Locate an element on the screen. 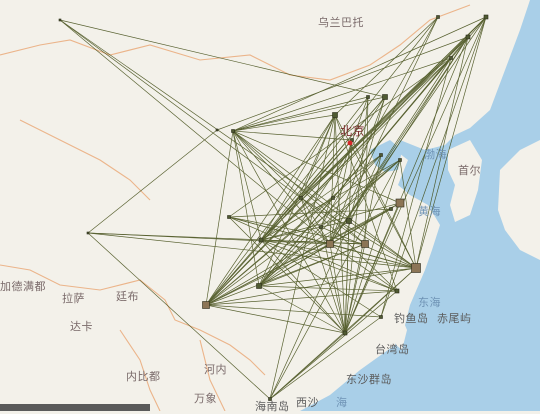 Image resolution: width=540 pixels, height=414 pixels. label-nay-pyi-taw: 内比都 is located at coordinates (143, 376).